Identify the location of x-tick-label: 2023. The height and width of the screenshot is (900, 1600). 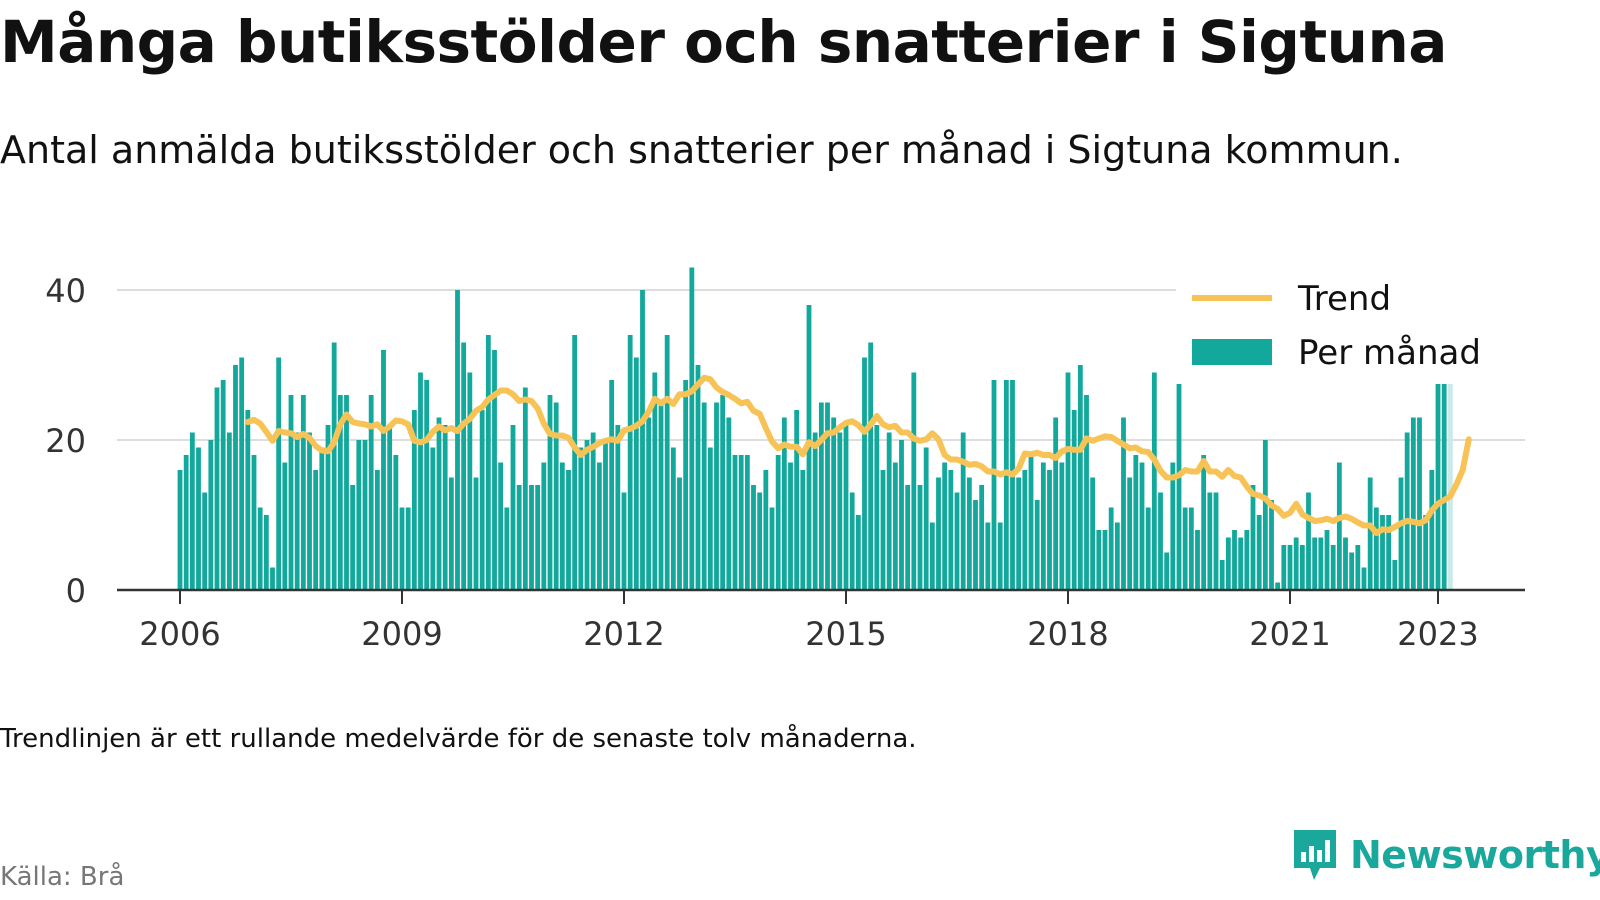
(1437, 634).